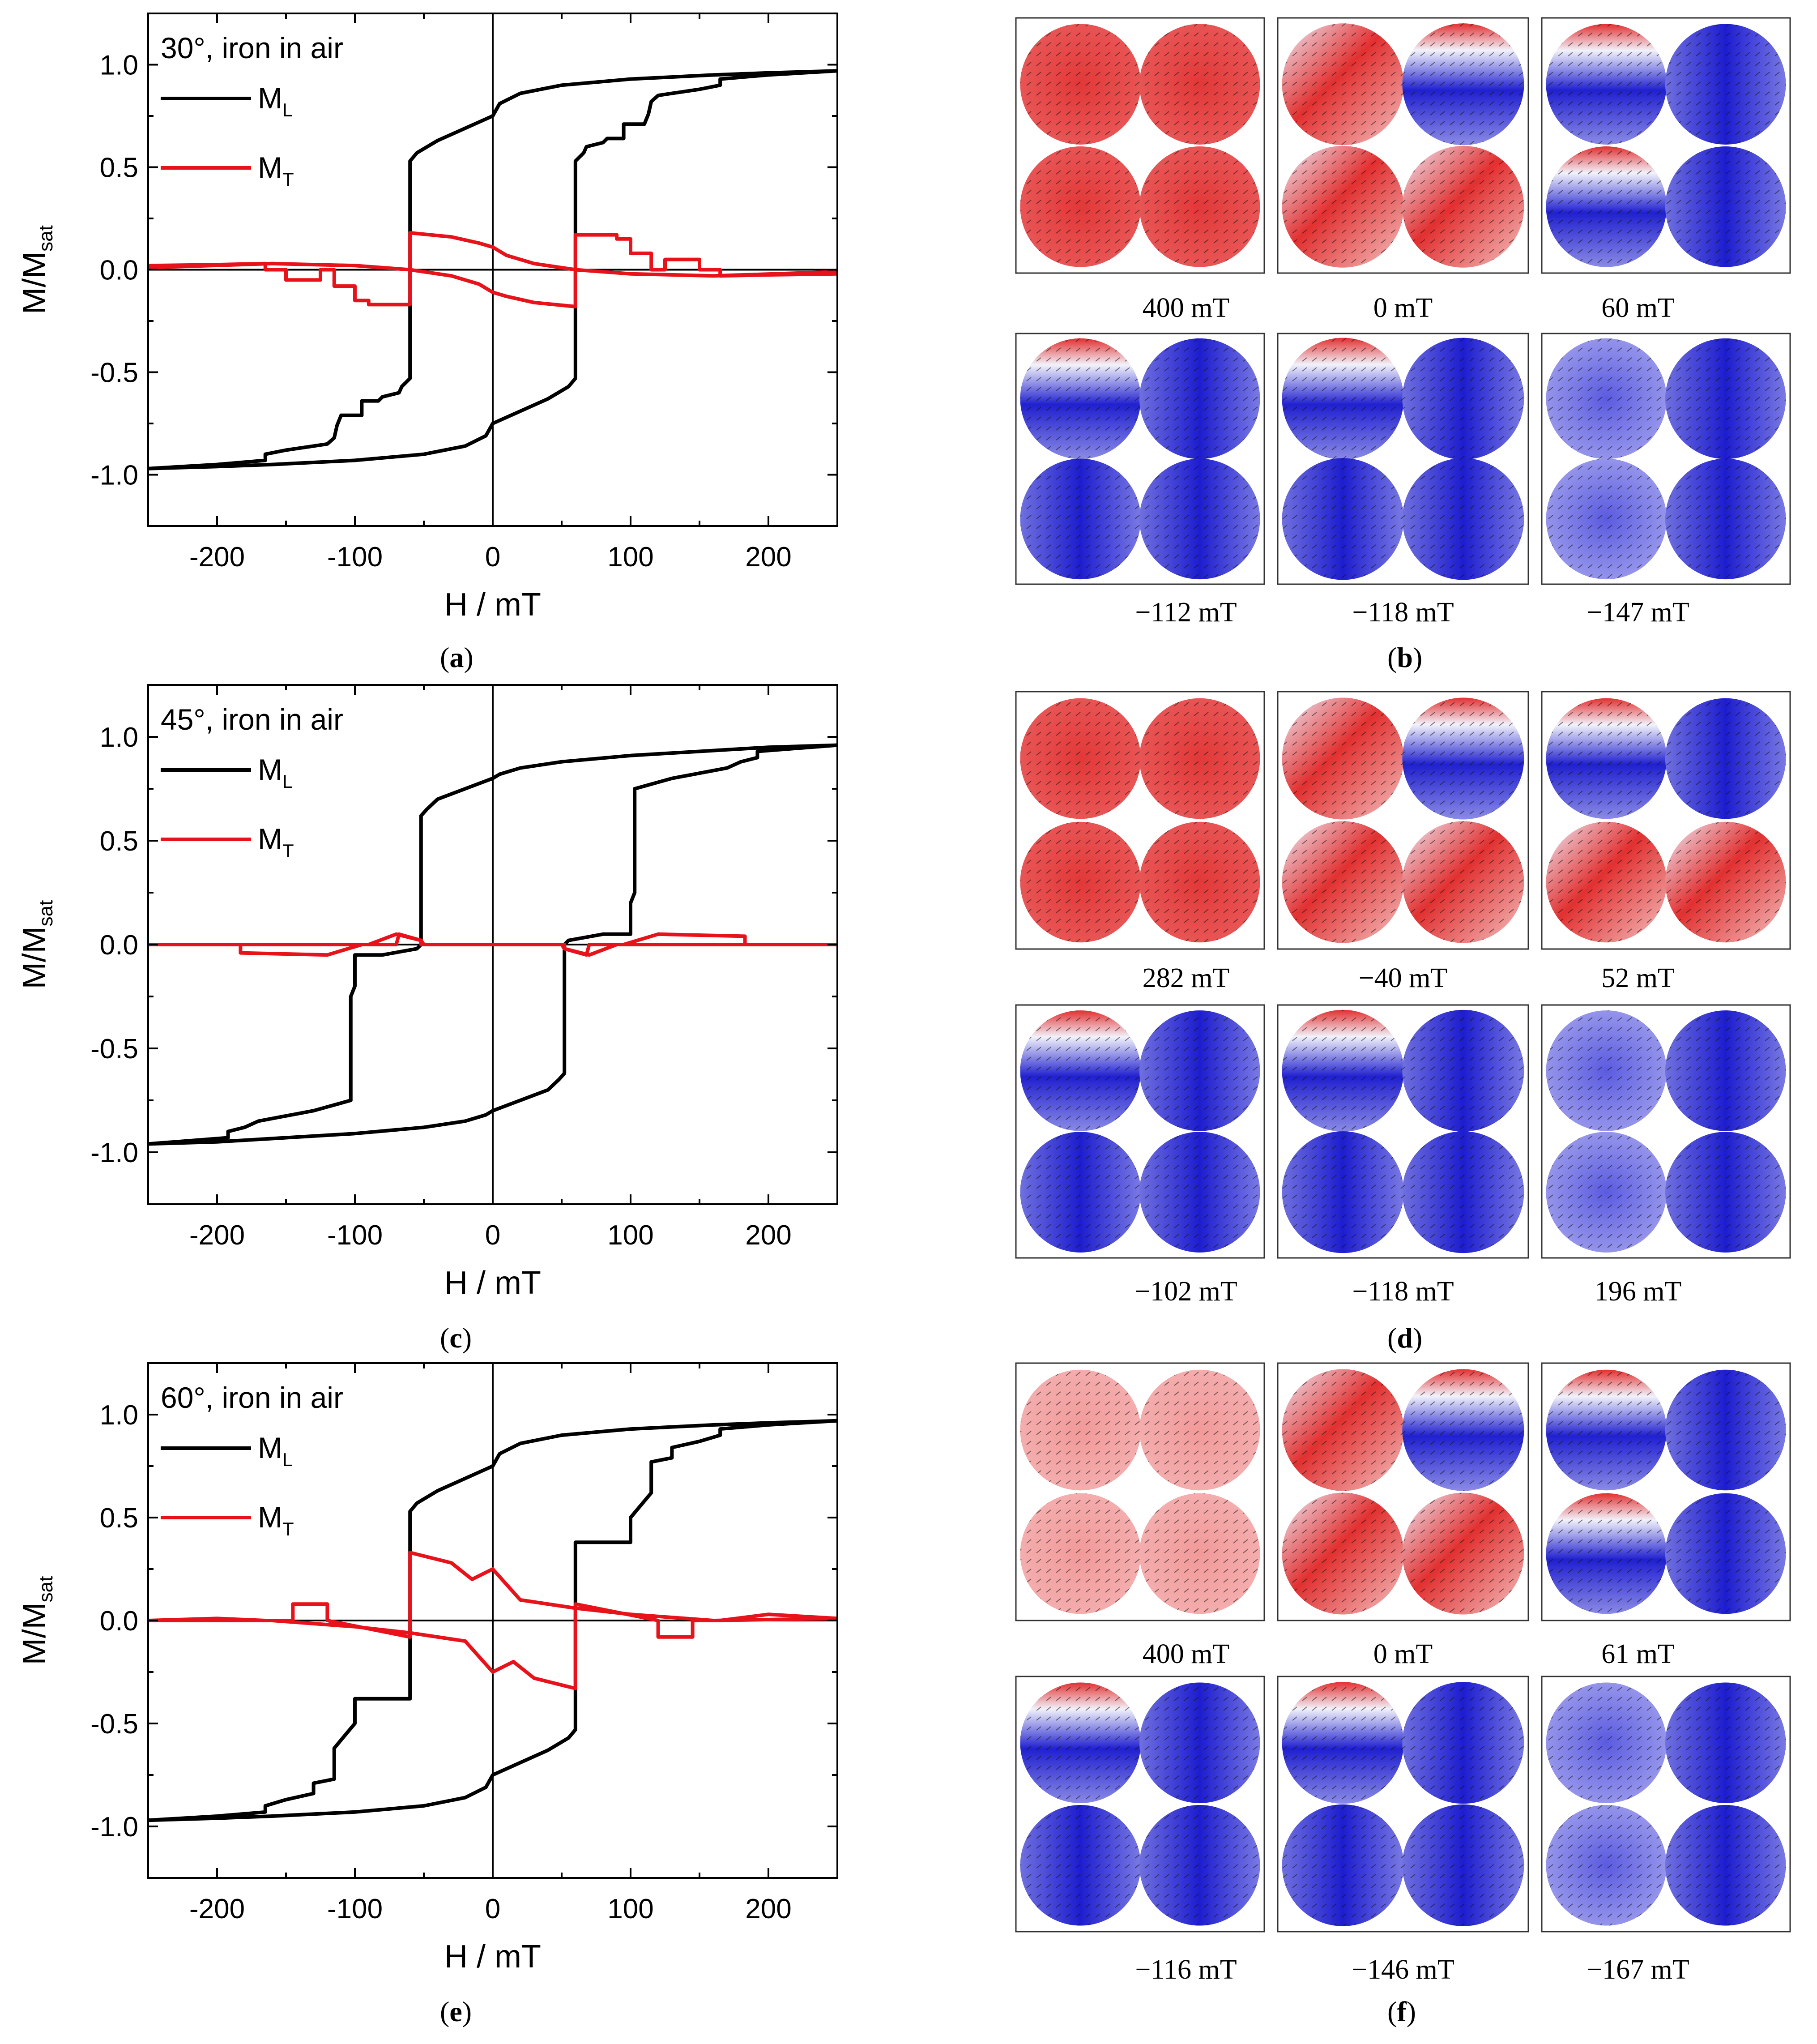 This screenshot has width=1817, height=2044. Describe the element at coordinates (276, 841) in the screenshot. I see `legend-label: MT` at that location.